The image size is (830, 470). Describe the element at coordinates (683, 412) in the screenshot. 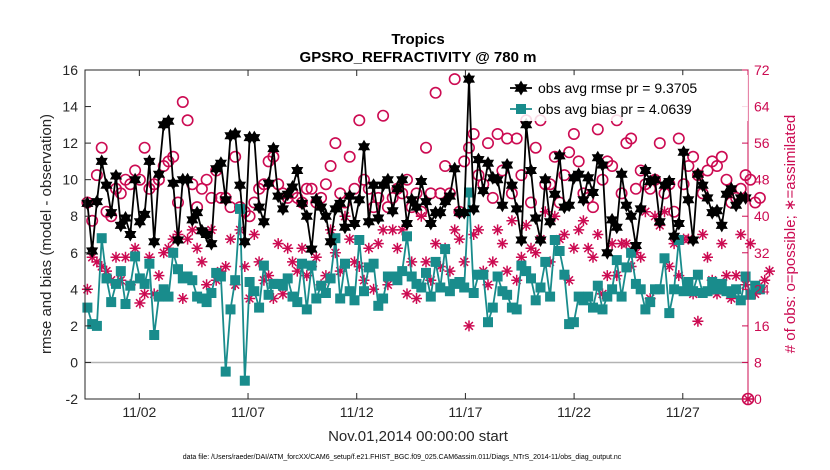

I see `x-tick-label: 11/27` at that location.